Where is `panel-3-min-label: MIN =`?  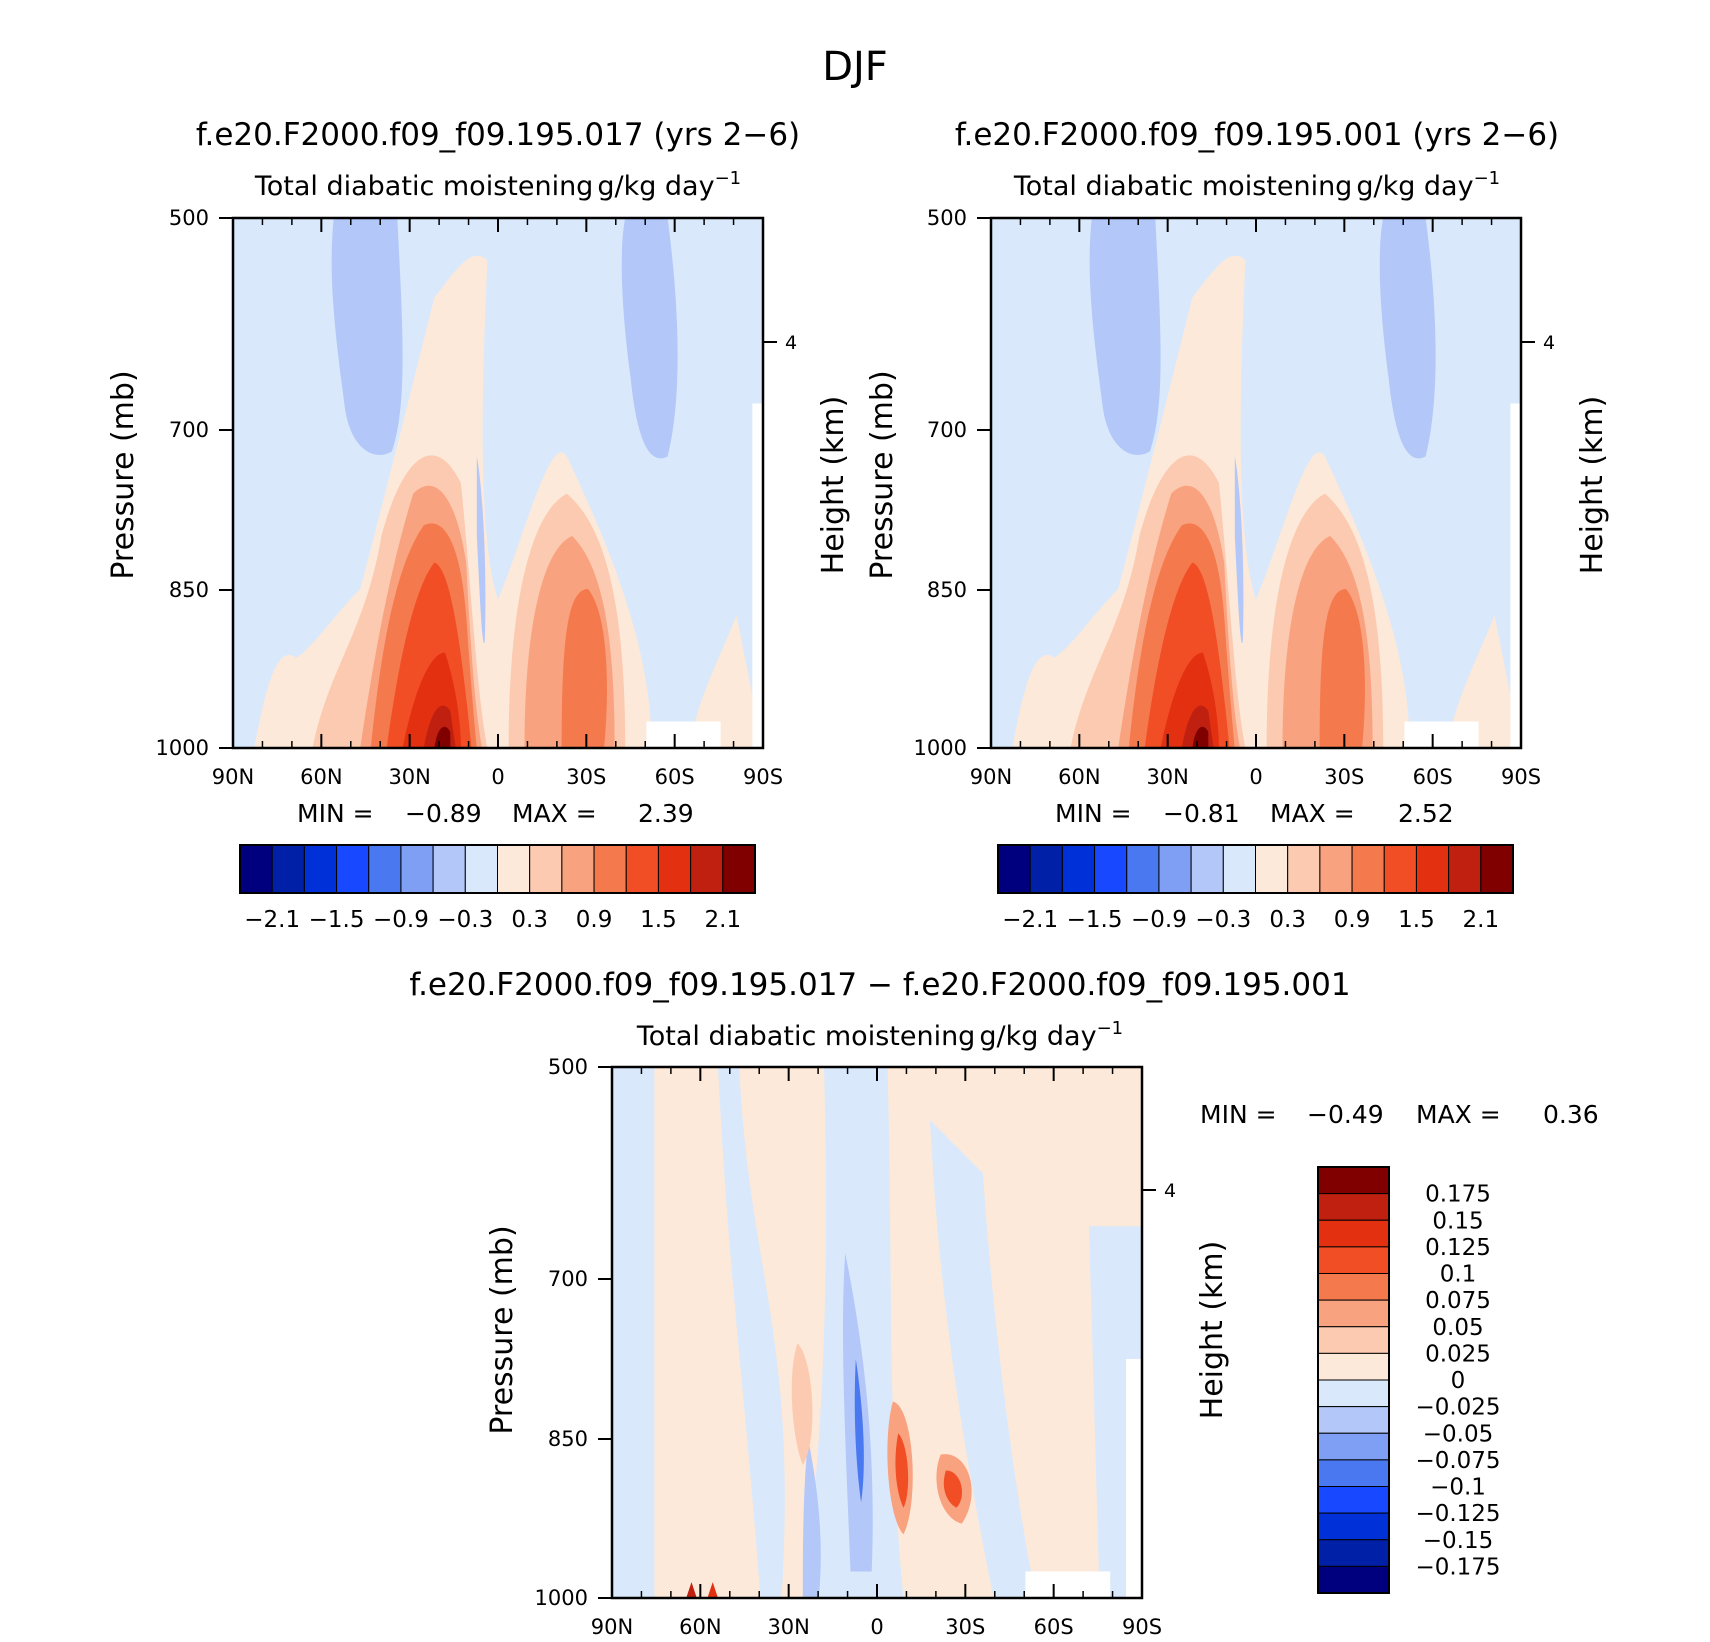
panel-3-min-label: MIN = is located at coordinates (1238, 1114).